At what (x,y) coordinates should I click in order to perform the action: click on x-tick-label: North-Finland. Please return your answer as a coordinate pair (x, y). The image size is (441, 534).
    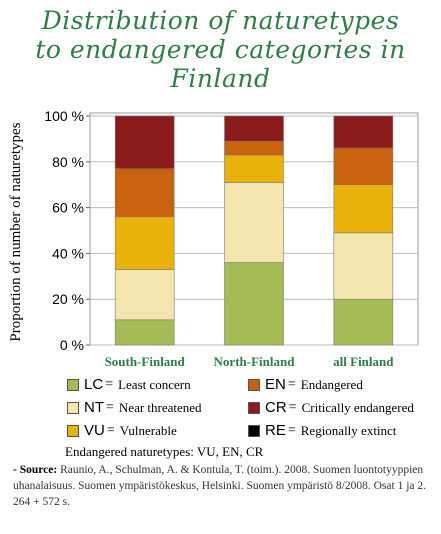
    Looking at the image, I should click on (255, 361).